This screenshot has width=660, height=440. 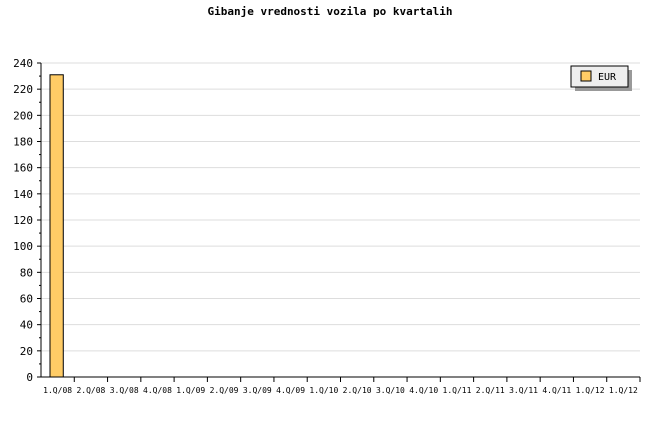 What do you see at coordinates (490, 390) in the screenshot?
I see `x-tick-label: 2.Q/11` at bounding box center [490, 390].